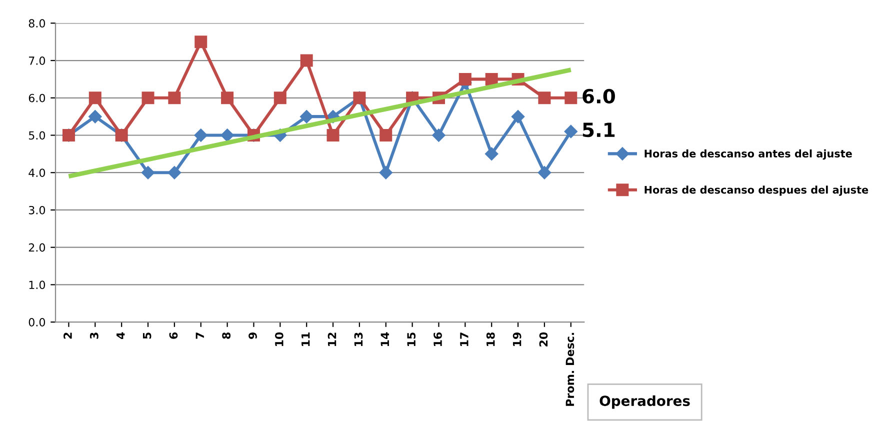 The image size is (881, 421). I want to click on x-tick-label: 15, so click(411, 339).